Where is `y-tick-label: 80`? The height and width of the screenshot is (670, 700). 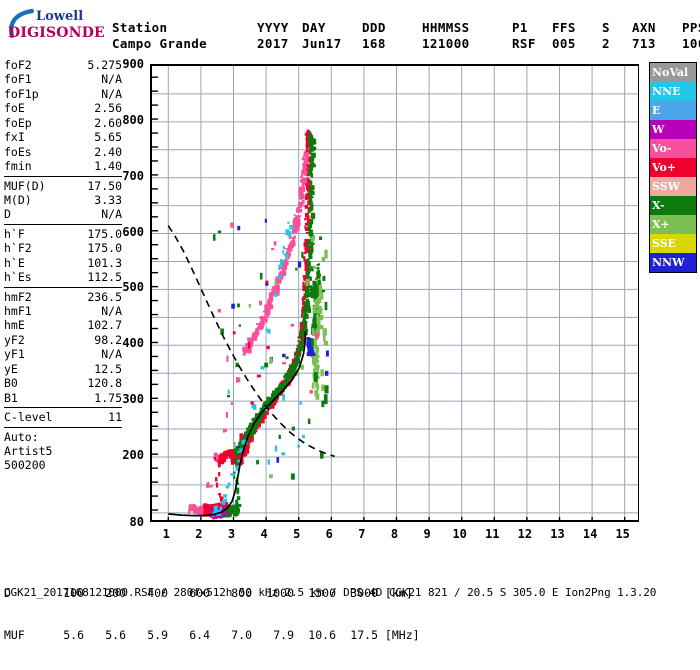 y-tick-label: 80 is located at coordinates (136, 522).